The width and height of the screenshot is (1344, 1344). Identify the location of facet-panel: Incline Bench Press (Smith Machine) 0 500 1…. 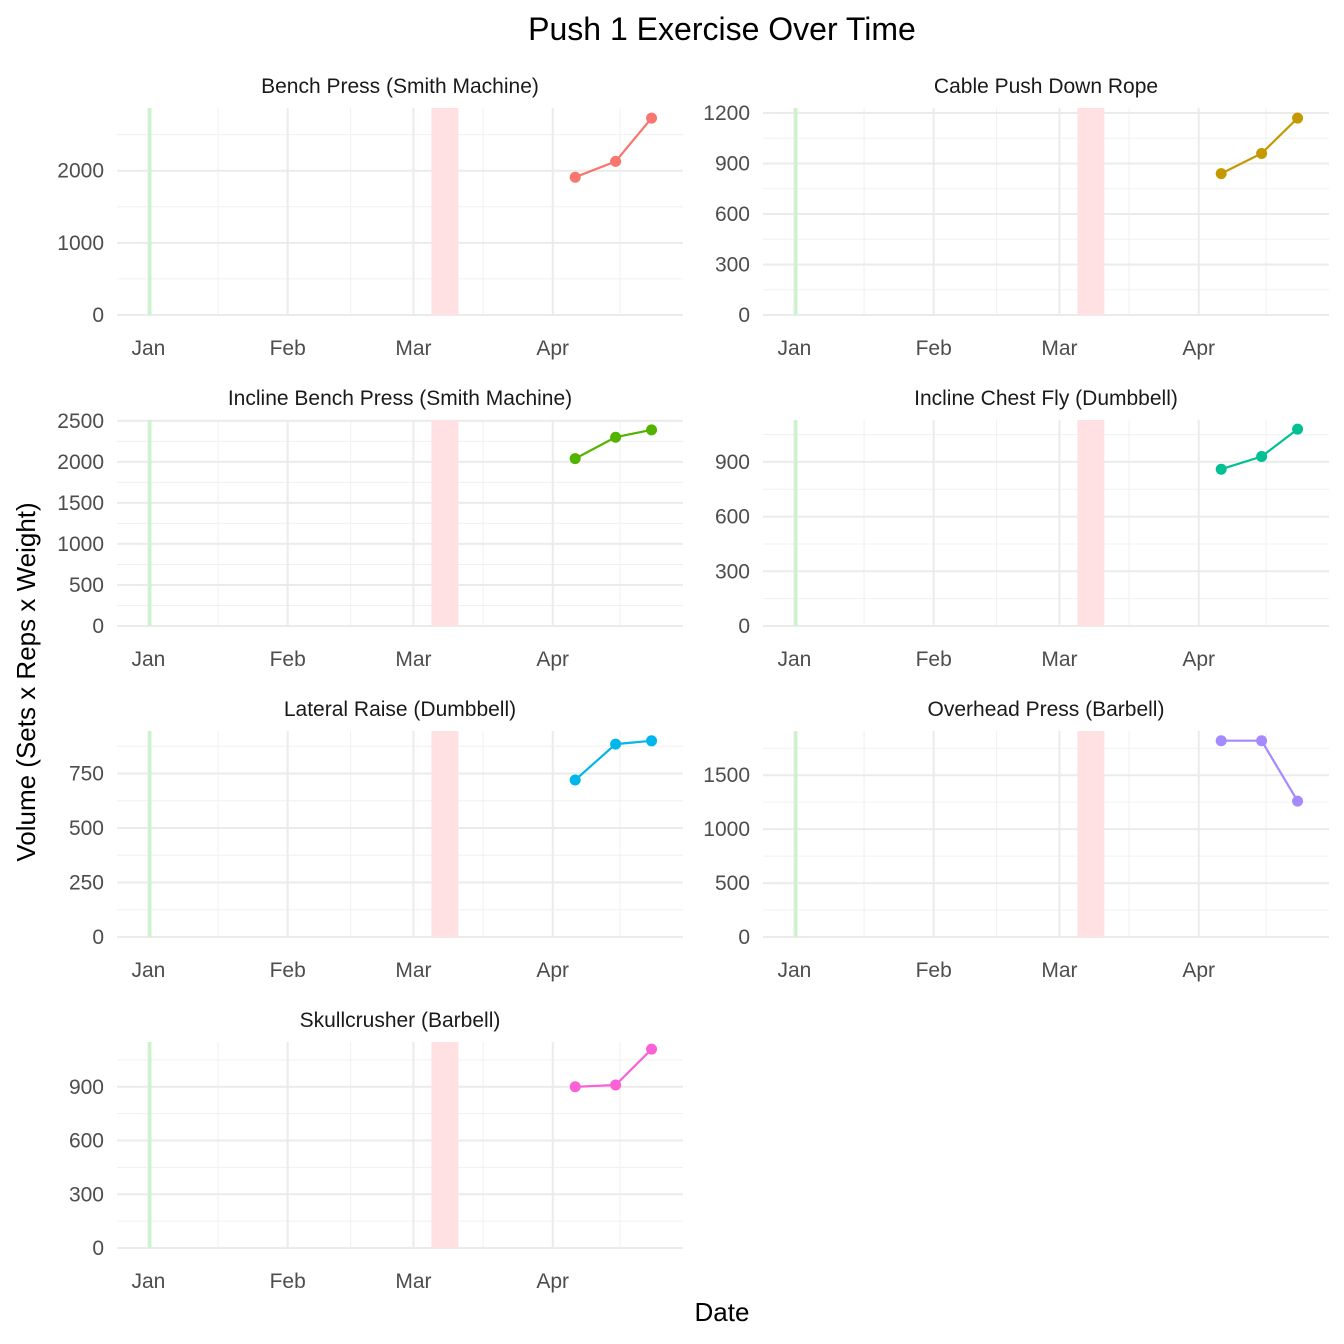
(370, 529).